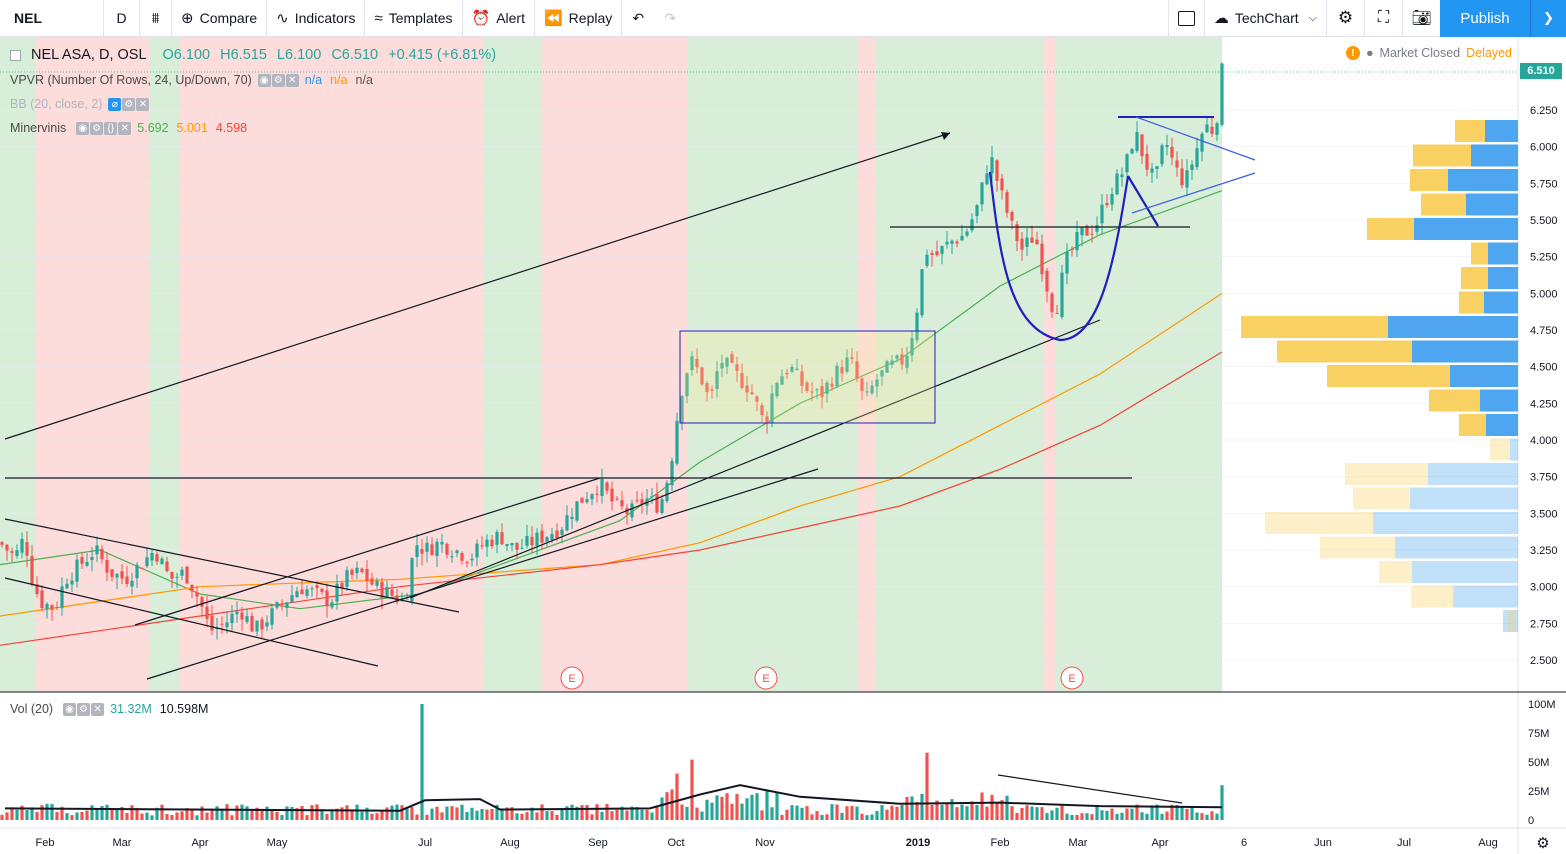 The height and width of the screenshot is (854, 1566). I want to click on indicators-button: ∿ Indicators, so click(316, 18).